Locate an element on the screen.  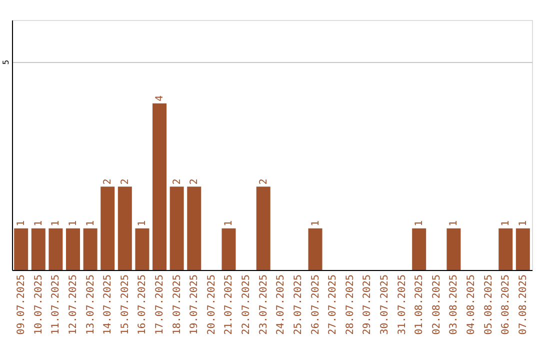
x-tick-label: 14.07.2025 is located at coordinates (108, 304).